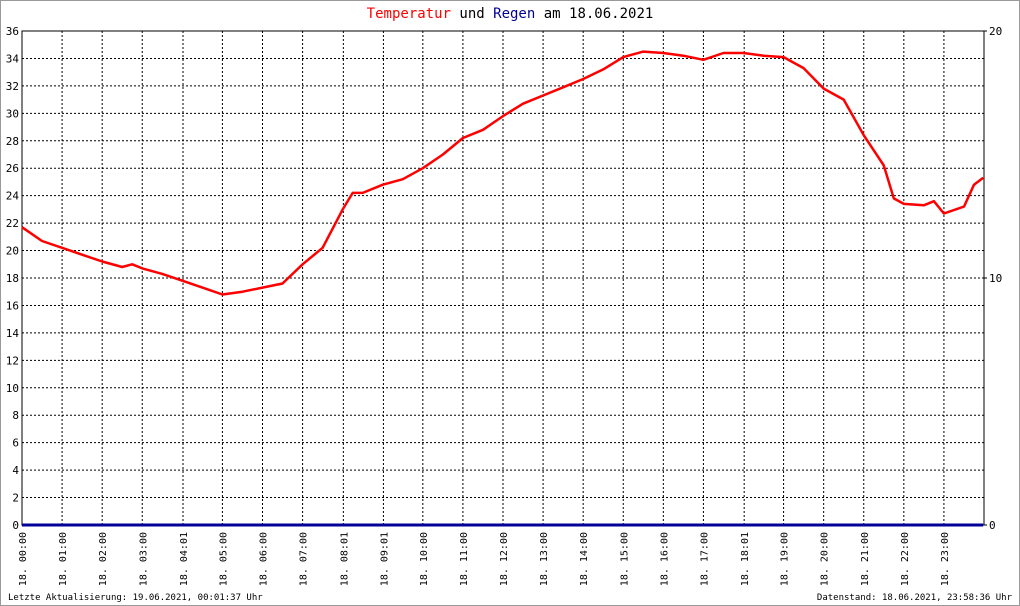  What do you see at coordinates (664, 559) in the screenshot?
I see `x-tick-label: 18. 16:00` at bounding box center [664, 559].